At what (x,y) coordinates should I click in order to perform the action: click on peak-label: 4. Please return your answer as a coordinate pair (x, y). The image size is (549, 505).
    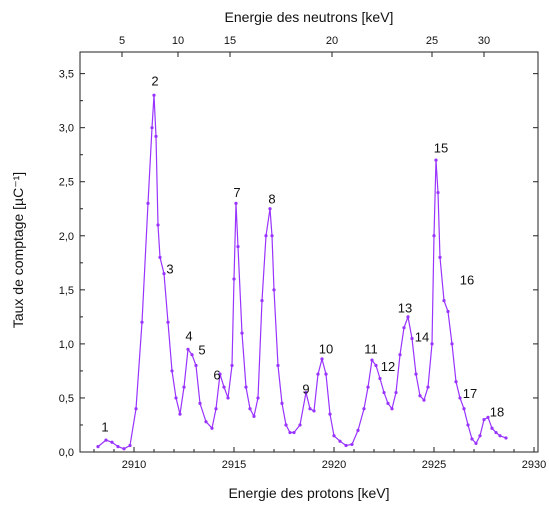
    Looking at the image, I should click on (188, 336).